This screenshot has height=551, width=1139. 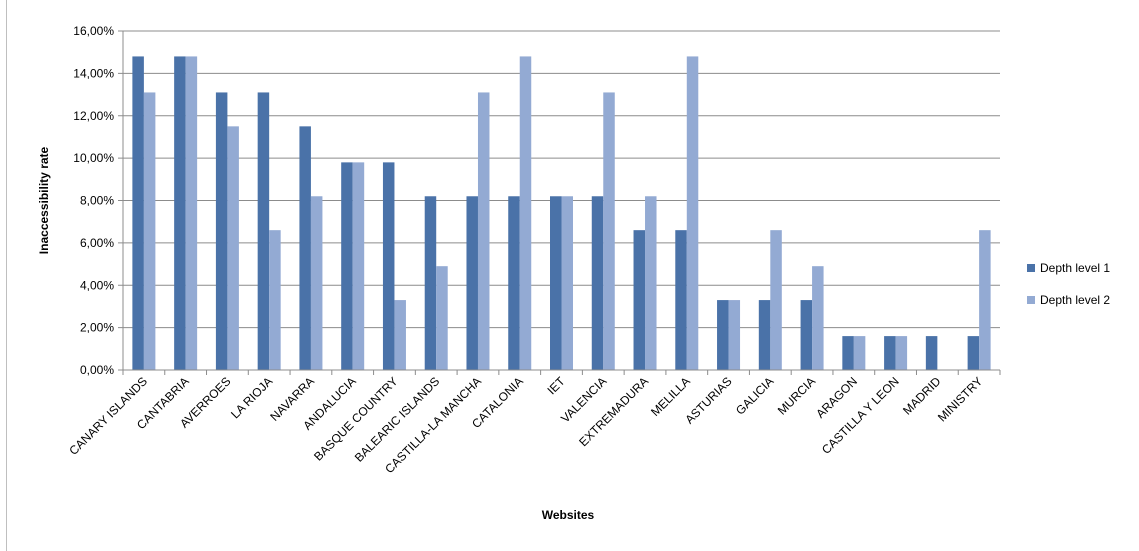 I want to click on y-tick-label: 12,00%, so click(x=93, y=116).